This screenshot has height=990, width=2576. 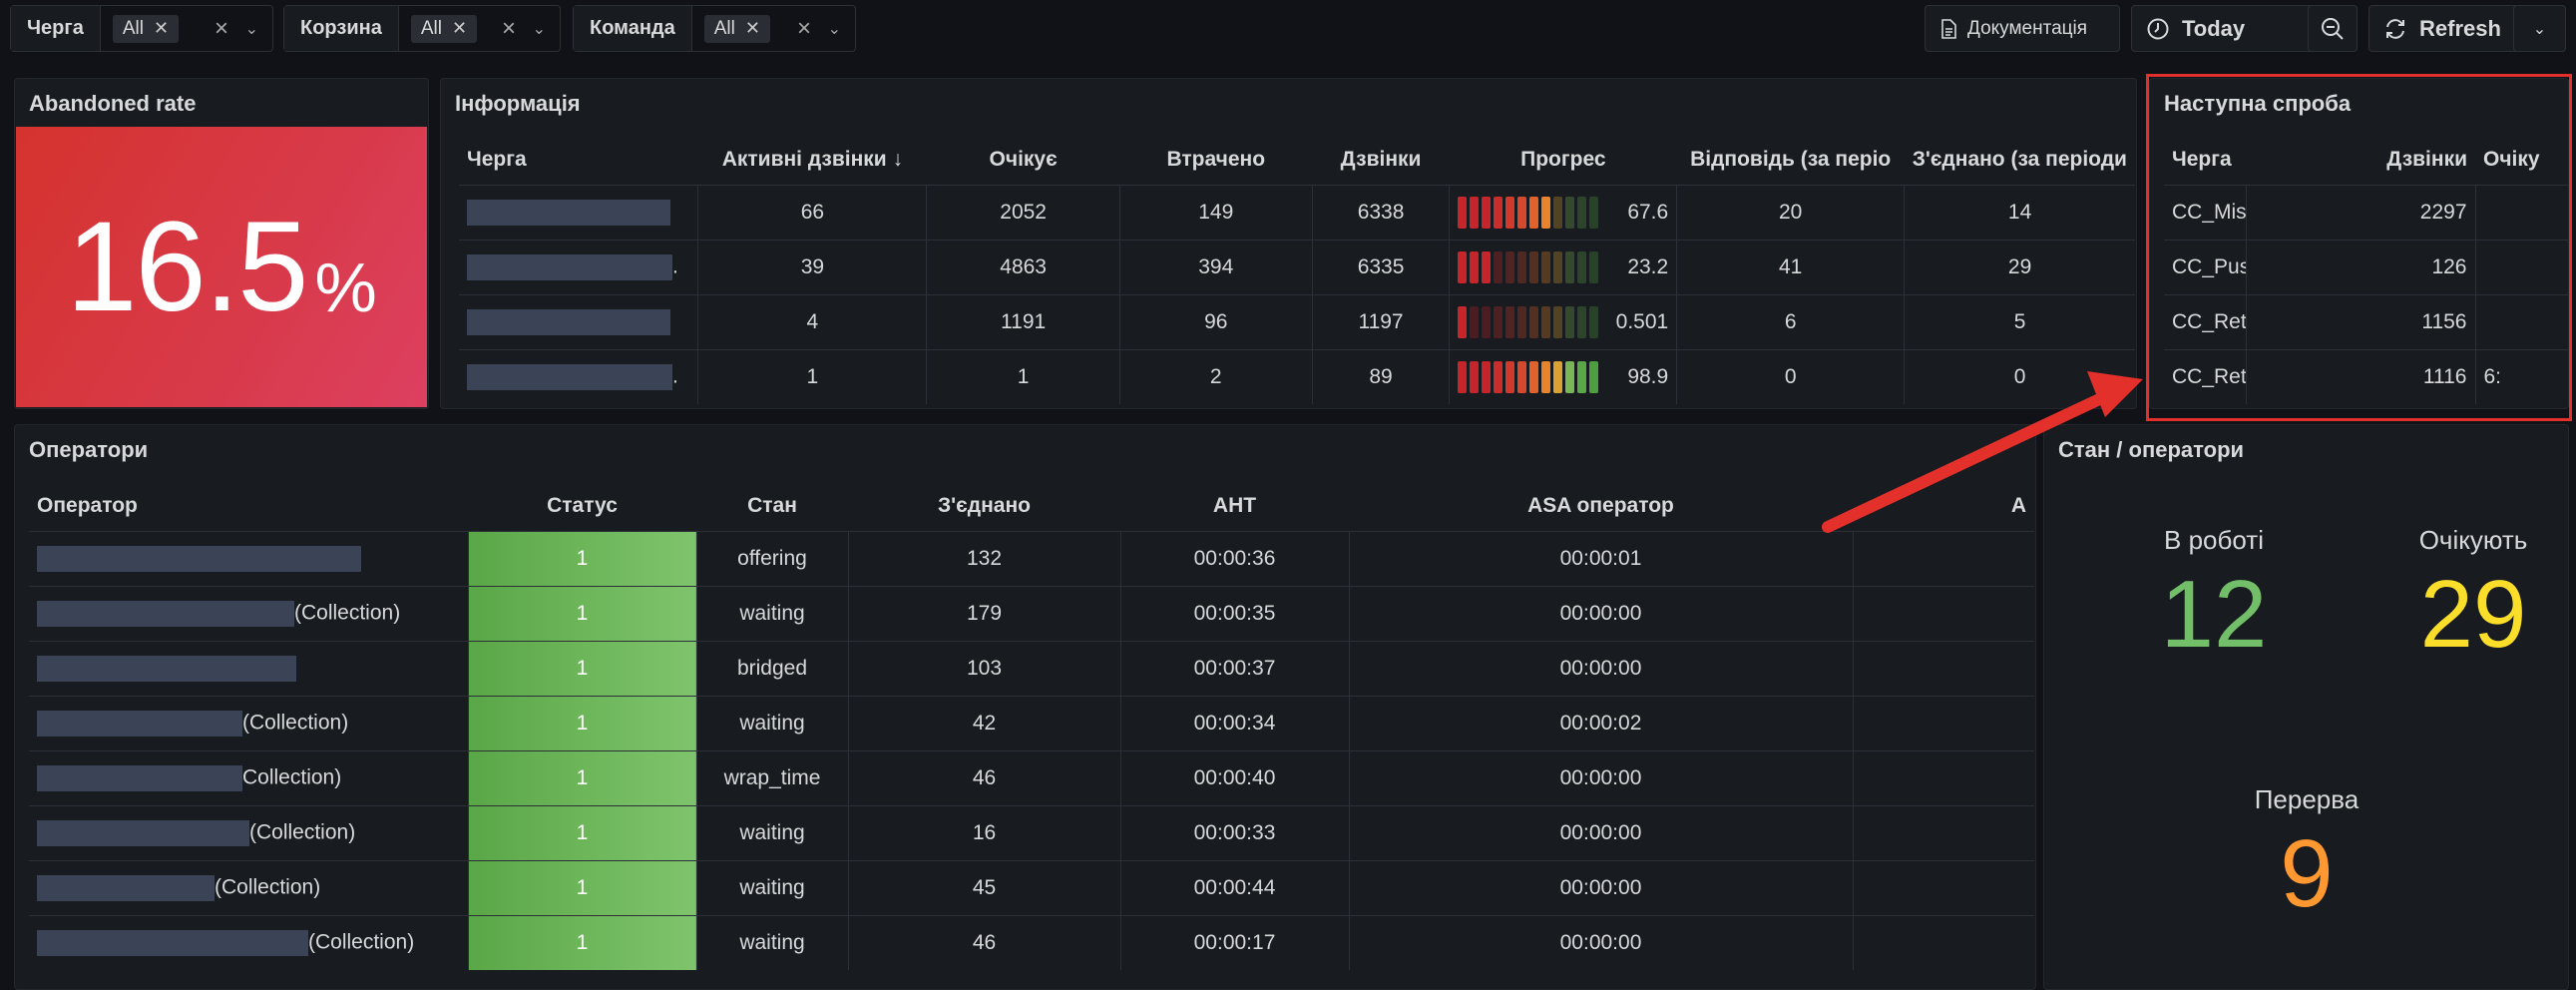 I want to click on column-header: ASA оператор, so click(x=1600, y=506).